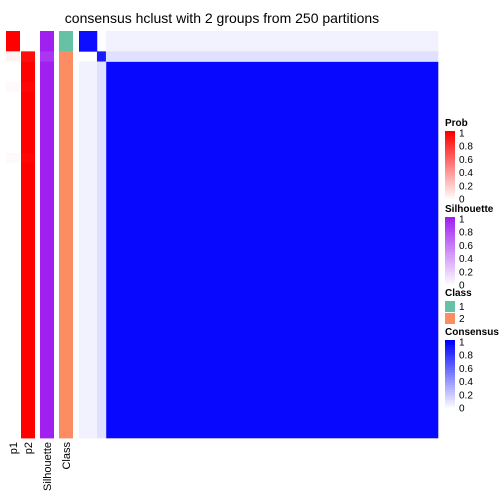  What do you see at coordinates (458, 293) in the screenshot?
I see `legend-title: Class` at bounding box center [458, 293].